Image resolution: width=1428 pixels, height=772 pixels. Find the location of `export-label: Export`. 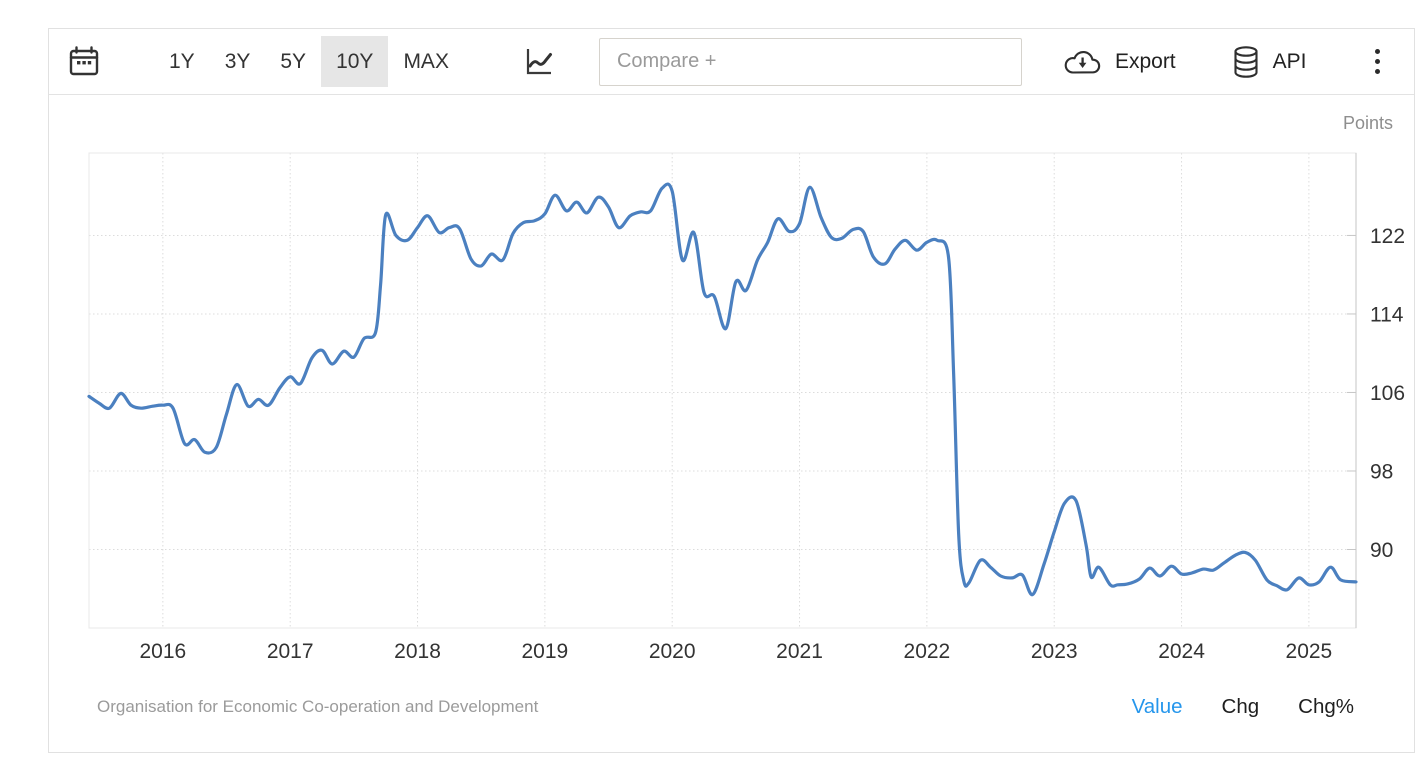

export-label: Export is located at coordinates (1145, 61).